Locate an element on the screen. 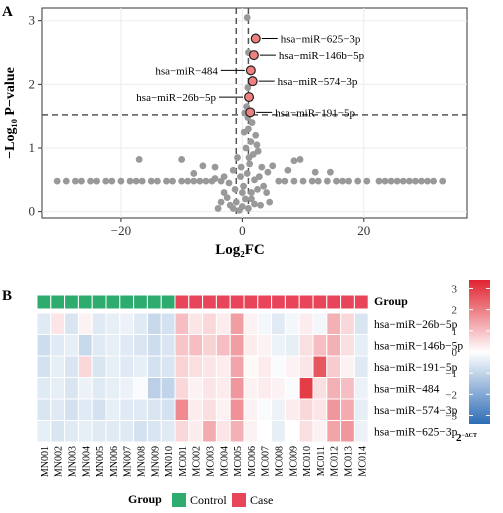 The image size is (503, 513). colorbar-tick-label: −2 is located at coordinates (451, 395).